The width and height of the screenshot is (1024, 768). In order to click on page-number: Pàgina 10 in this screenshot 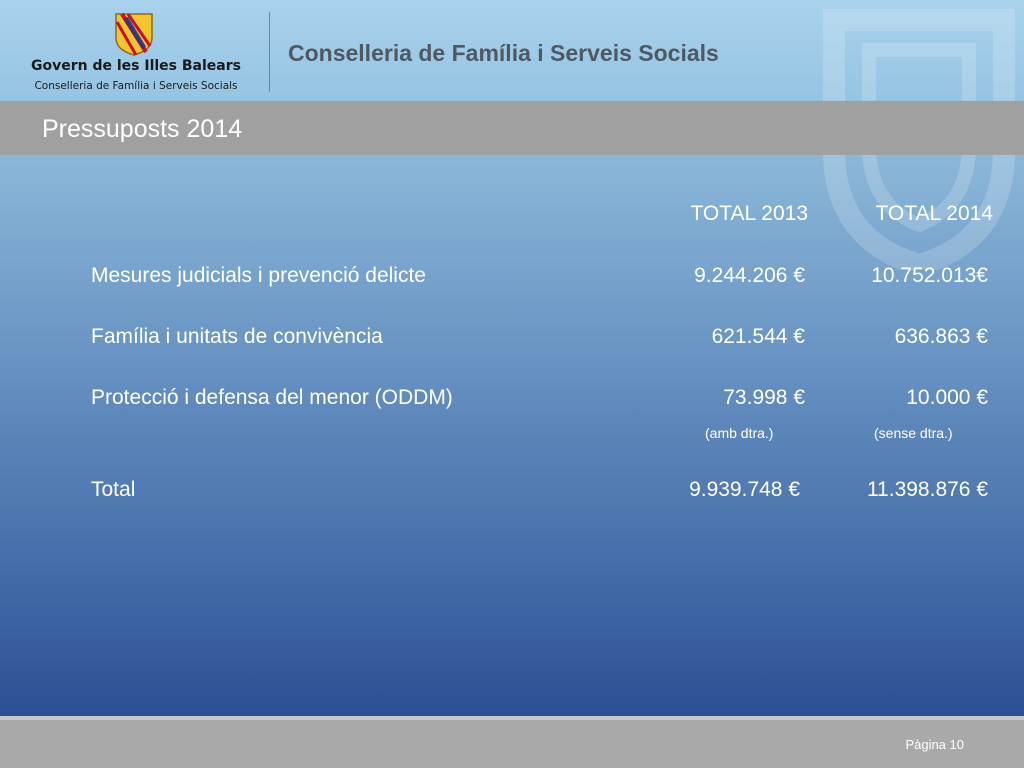, I will do `click(934, 744)`.